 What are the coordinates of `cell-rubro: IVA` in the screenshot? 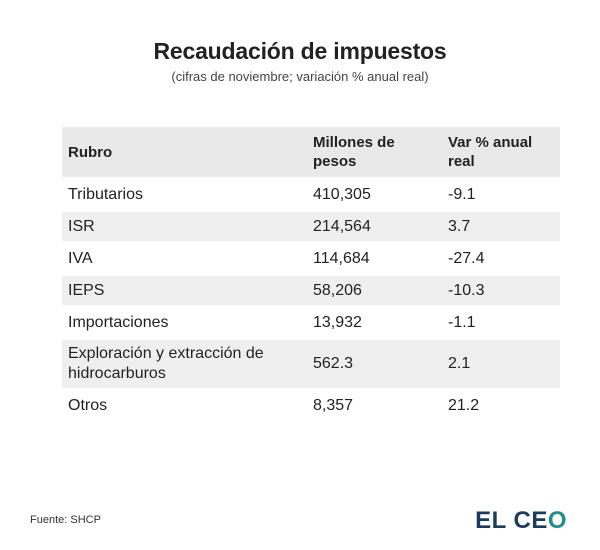 It's located at (184, 258).